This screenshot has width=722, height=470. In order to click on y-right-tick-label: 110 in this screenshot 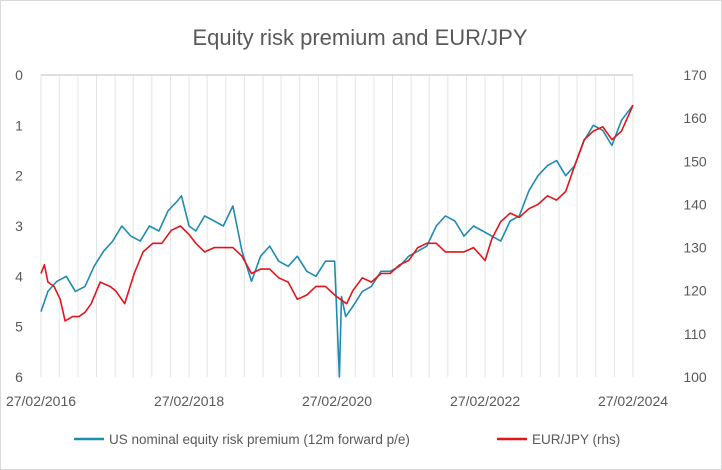, I will do `click(695, 334)`.